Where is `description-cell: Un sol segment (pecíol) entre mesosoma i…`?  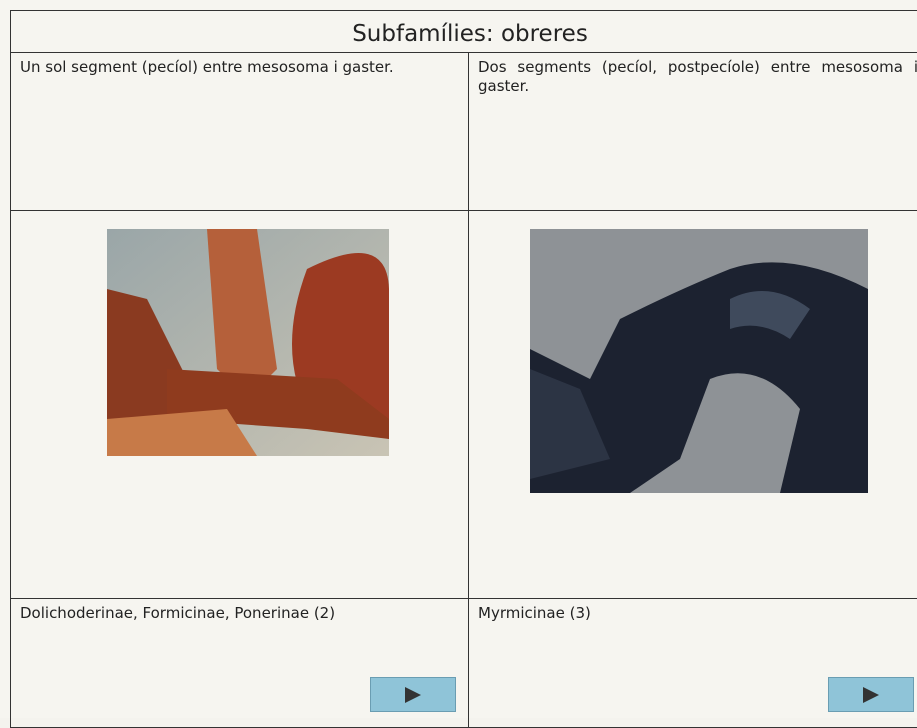
description-cell: Un sol segment (pecíol) entre mesosoma i… is located at coordinates (239, 131).